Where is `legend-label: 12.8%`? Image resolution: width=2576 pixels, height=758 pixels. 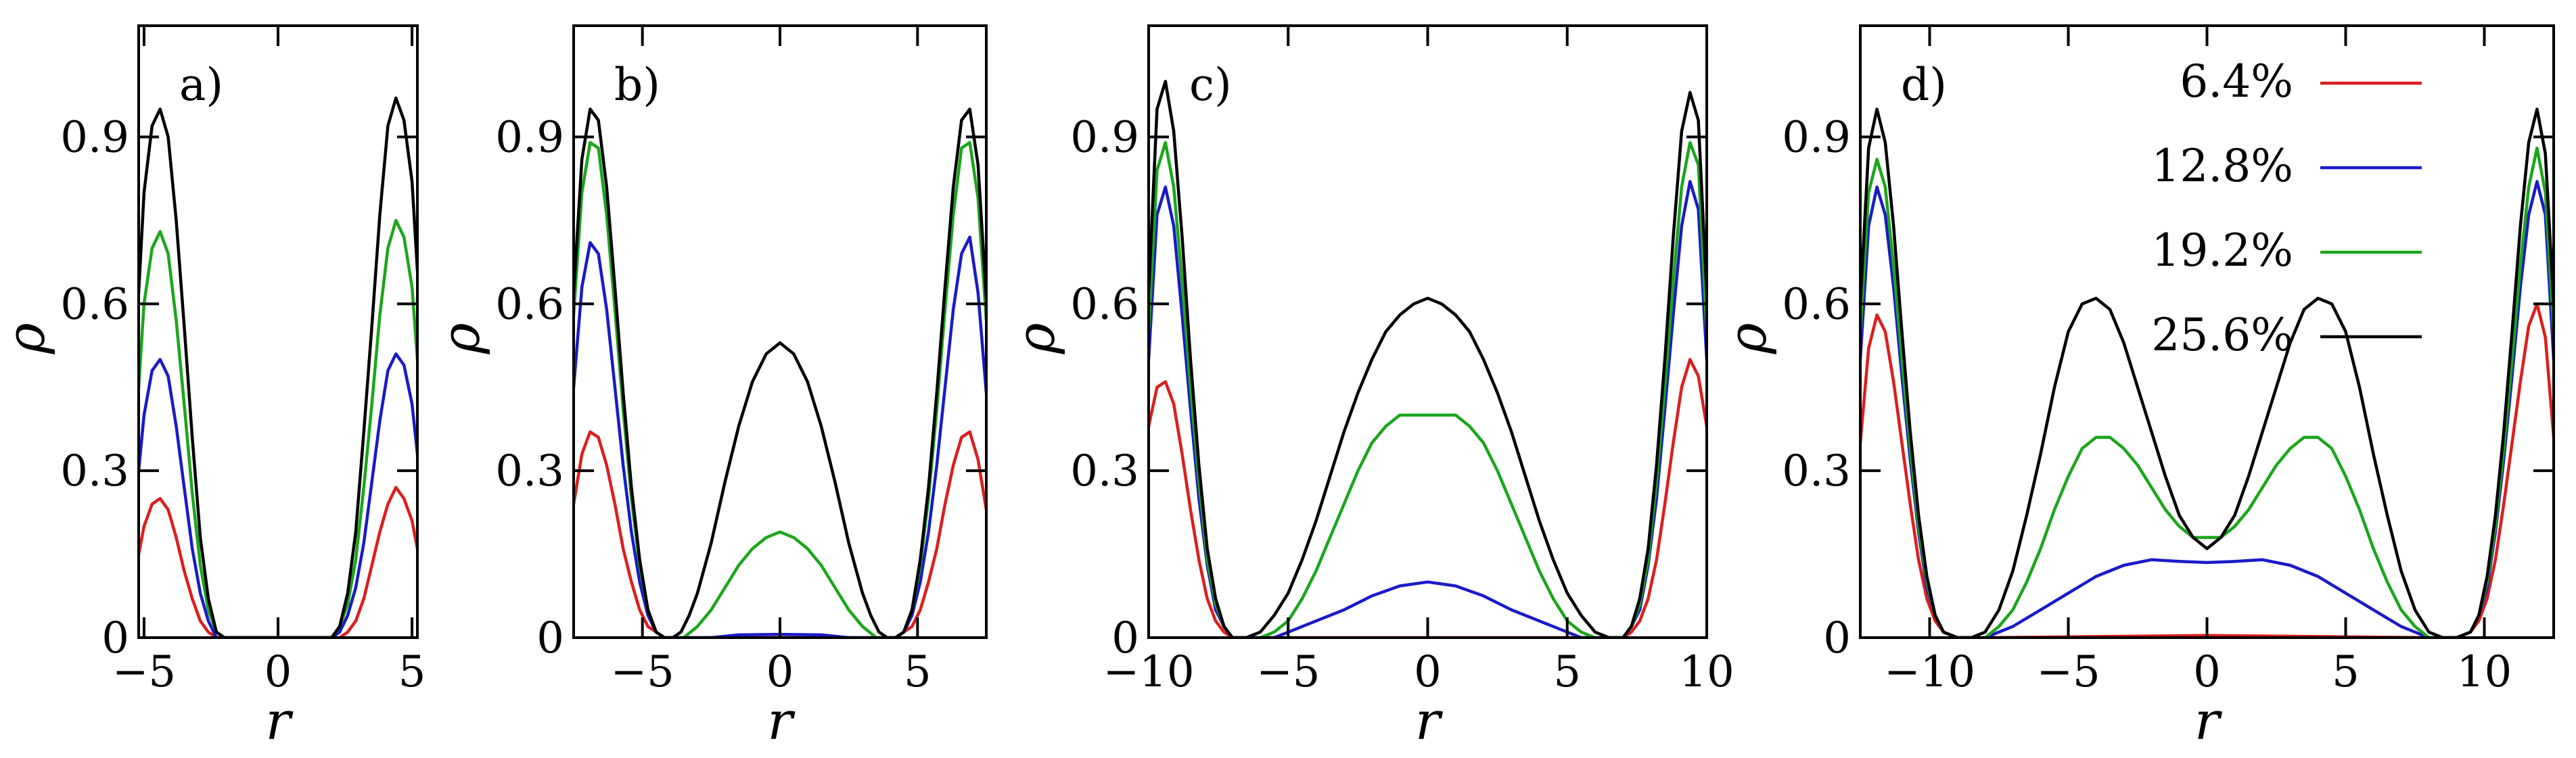
legend-label: 12.8% is located at coordinates (2222, 166).